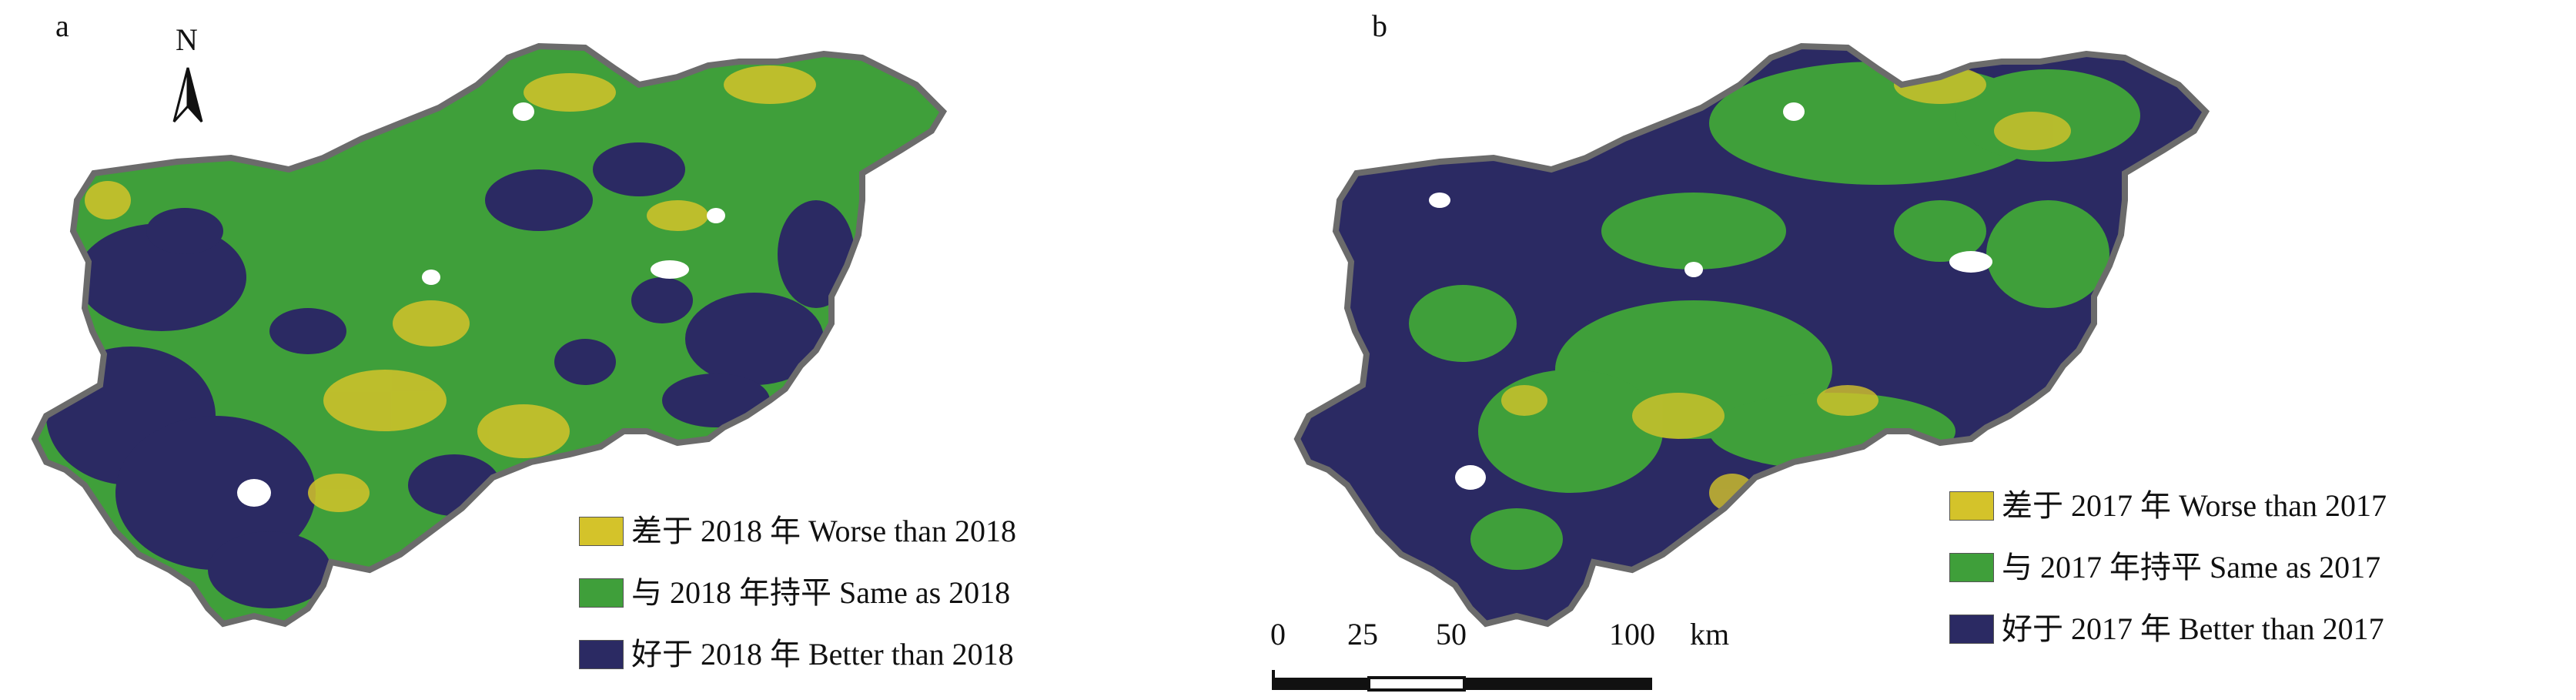 The height and width of the screenshot is (700, 2576). Describe the element at coordinates (821, 592) in the screenshot. I see `legend-label: 与 2018 年持平 Same as 2018` at that location.